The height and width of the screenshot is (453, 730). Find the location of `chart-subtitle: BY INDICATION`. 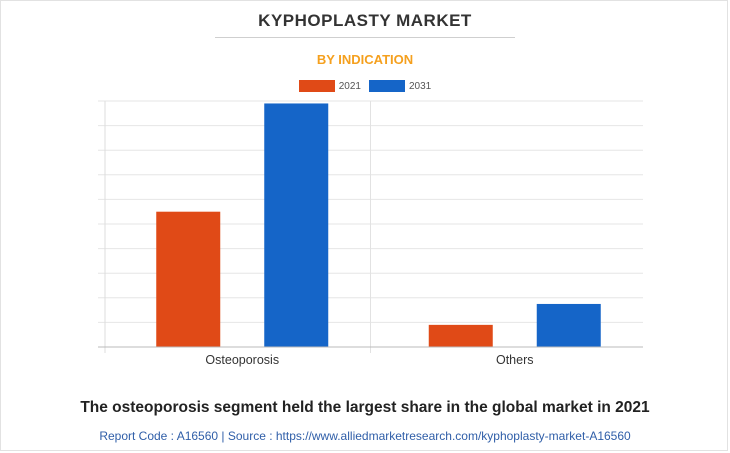

chart-subtitle: BY INDICATION is located at coordinates (365, 59).